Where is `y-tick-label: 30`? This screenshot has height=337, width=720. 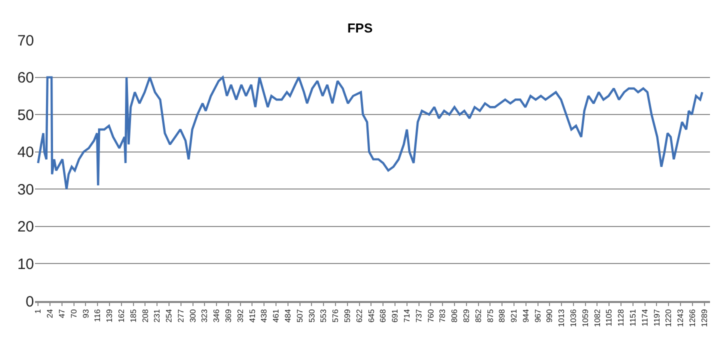 y-tick-label: 30 is located at coordinates (25, 189).